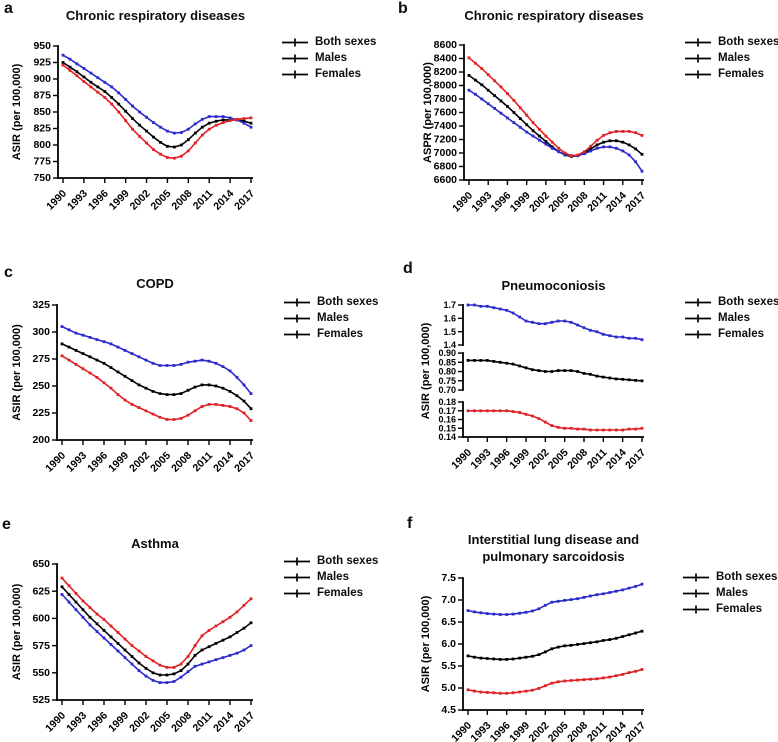 The height and width of the screenshot is (742, 778). What do you see at coordinates (447, 411) in the screenshot?
I see `svg-text: 0.17` at bounding box center [447, 411].